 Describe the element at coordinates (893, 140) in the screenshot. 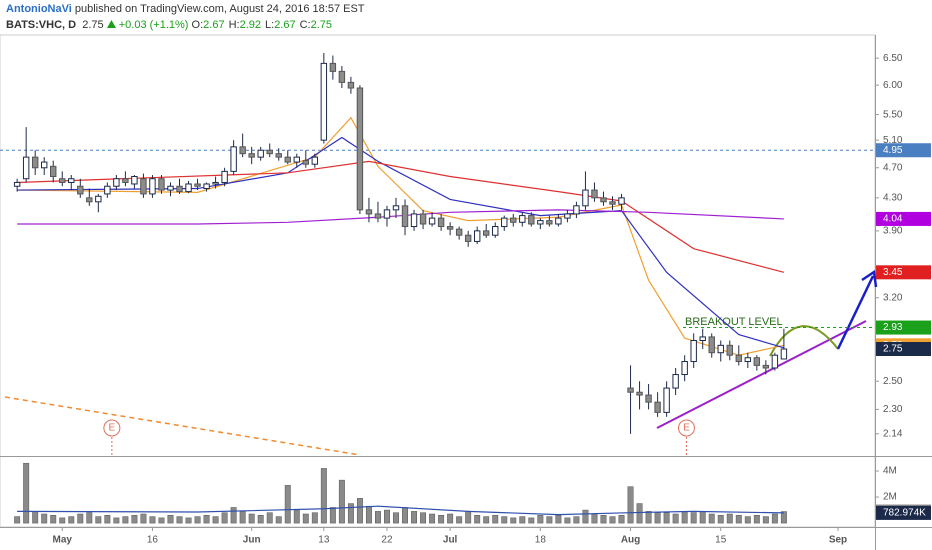

I see `y-tick-label: 5.10` at that location.